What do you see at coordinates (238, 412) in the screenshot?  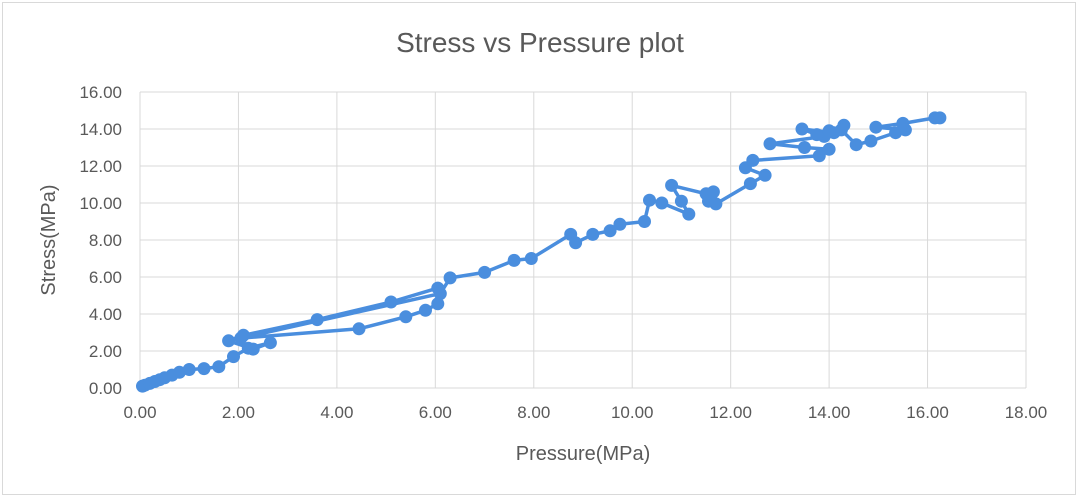 I see `x-tick-label: 2.00` at bounding box center [238, 412].